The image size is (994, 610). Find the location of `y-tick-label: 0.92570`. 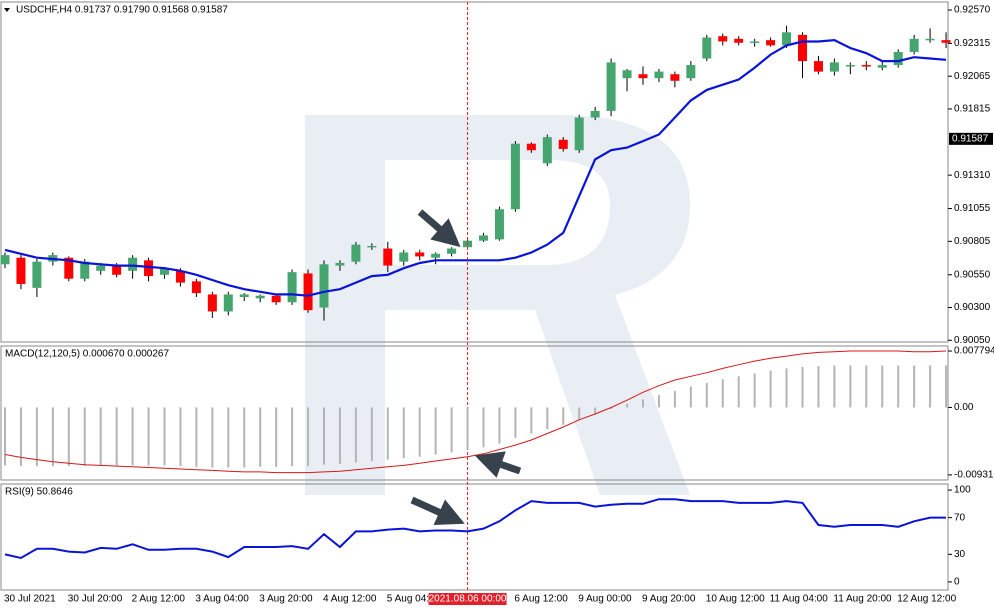

y-tick-label: 0.92570 is located at coordinates (972, 10).